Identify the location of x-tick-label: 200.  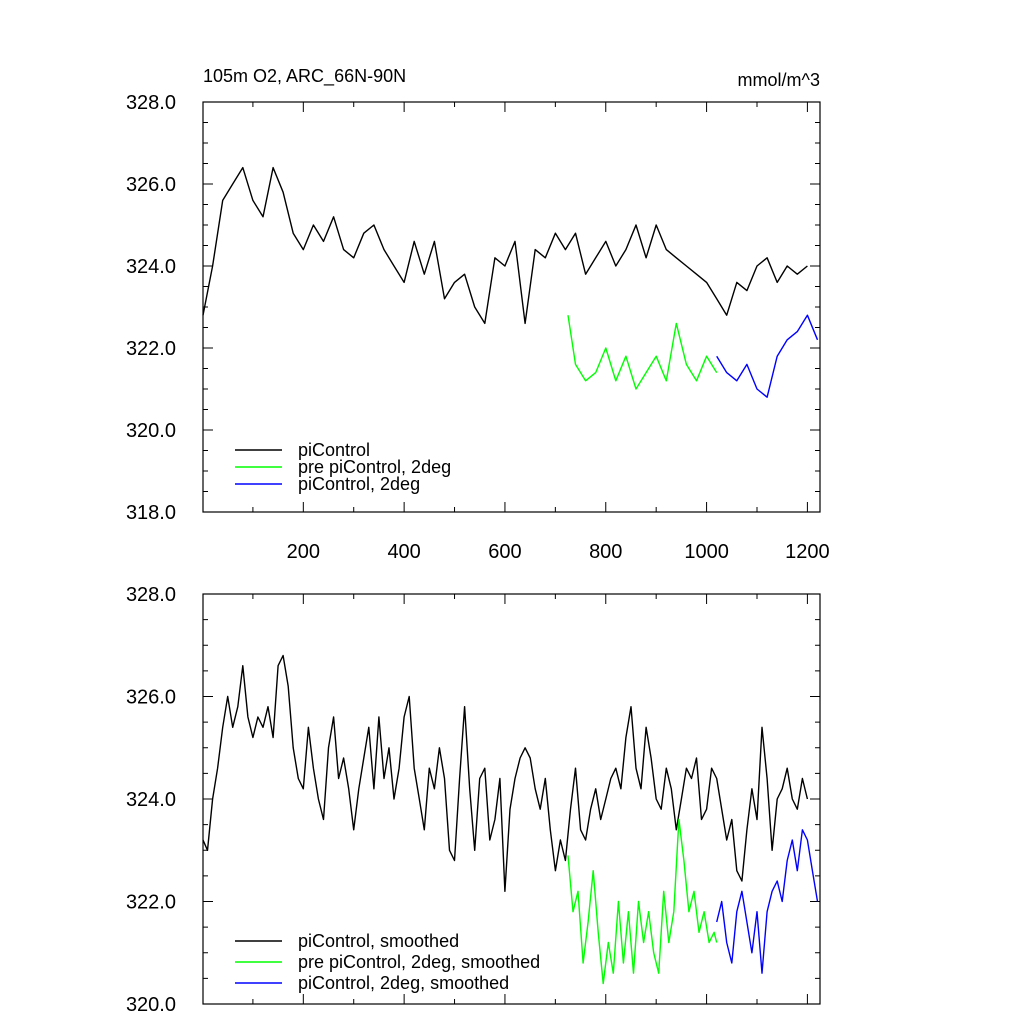
(303, 552).